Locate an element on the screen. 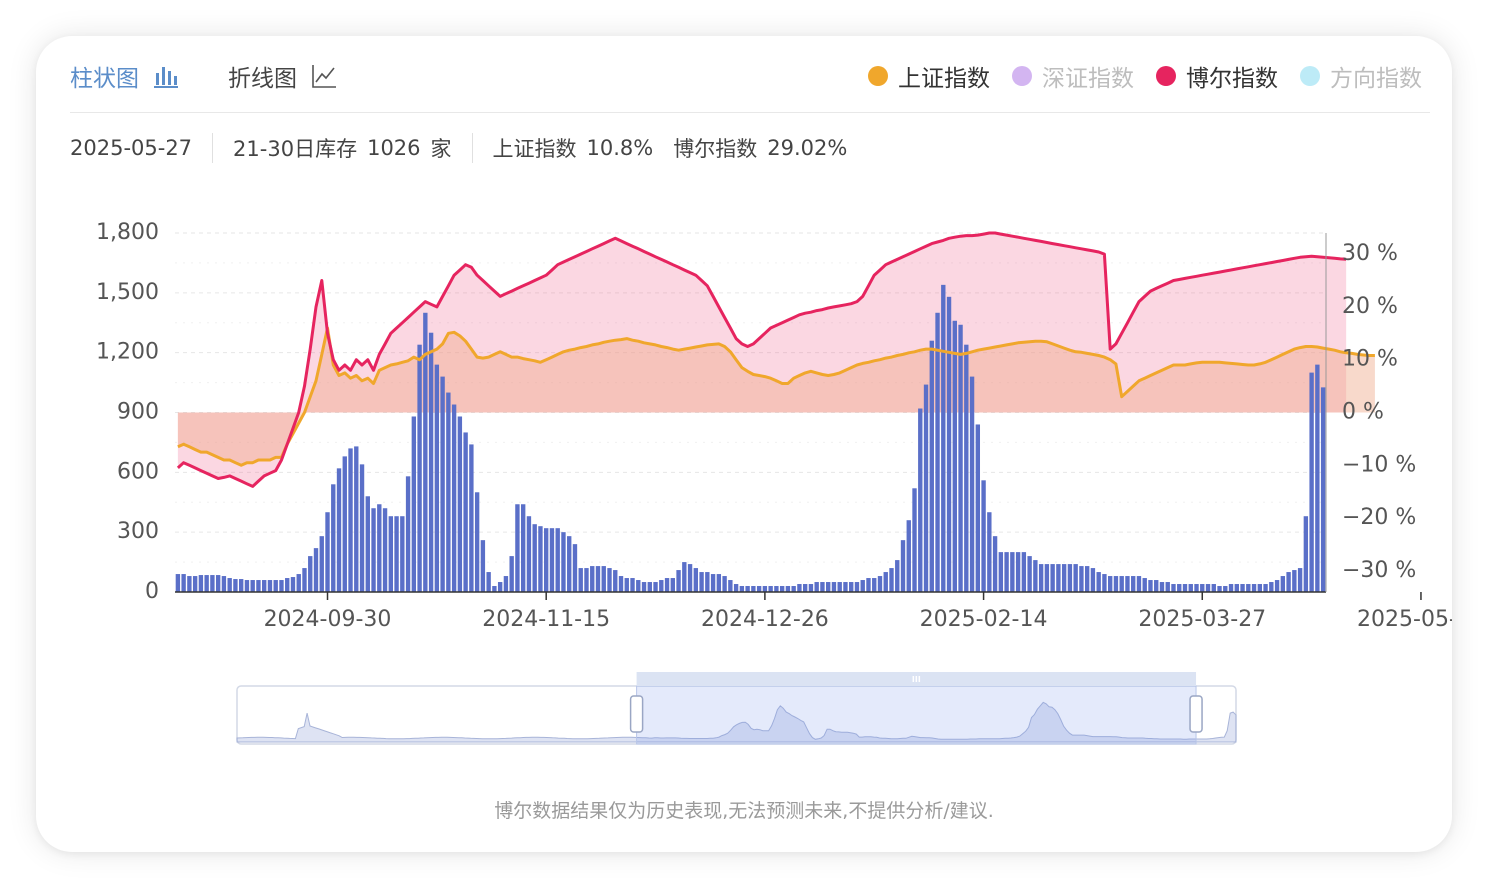 Image resolution: width=1488 pixels, height=888 pixels. tab-bar-chart: 柱状图 is located at coordinates (124, 76).